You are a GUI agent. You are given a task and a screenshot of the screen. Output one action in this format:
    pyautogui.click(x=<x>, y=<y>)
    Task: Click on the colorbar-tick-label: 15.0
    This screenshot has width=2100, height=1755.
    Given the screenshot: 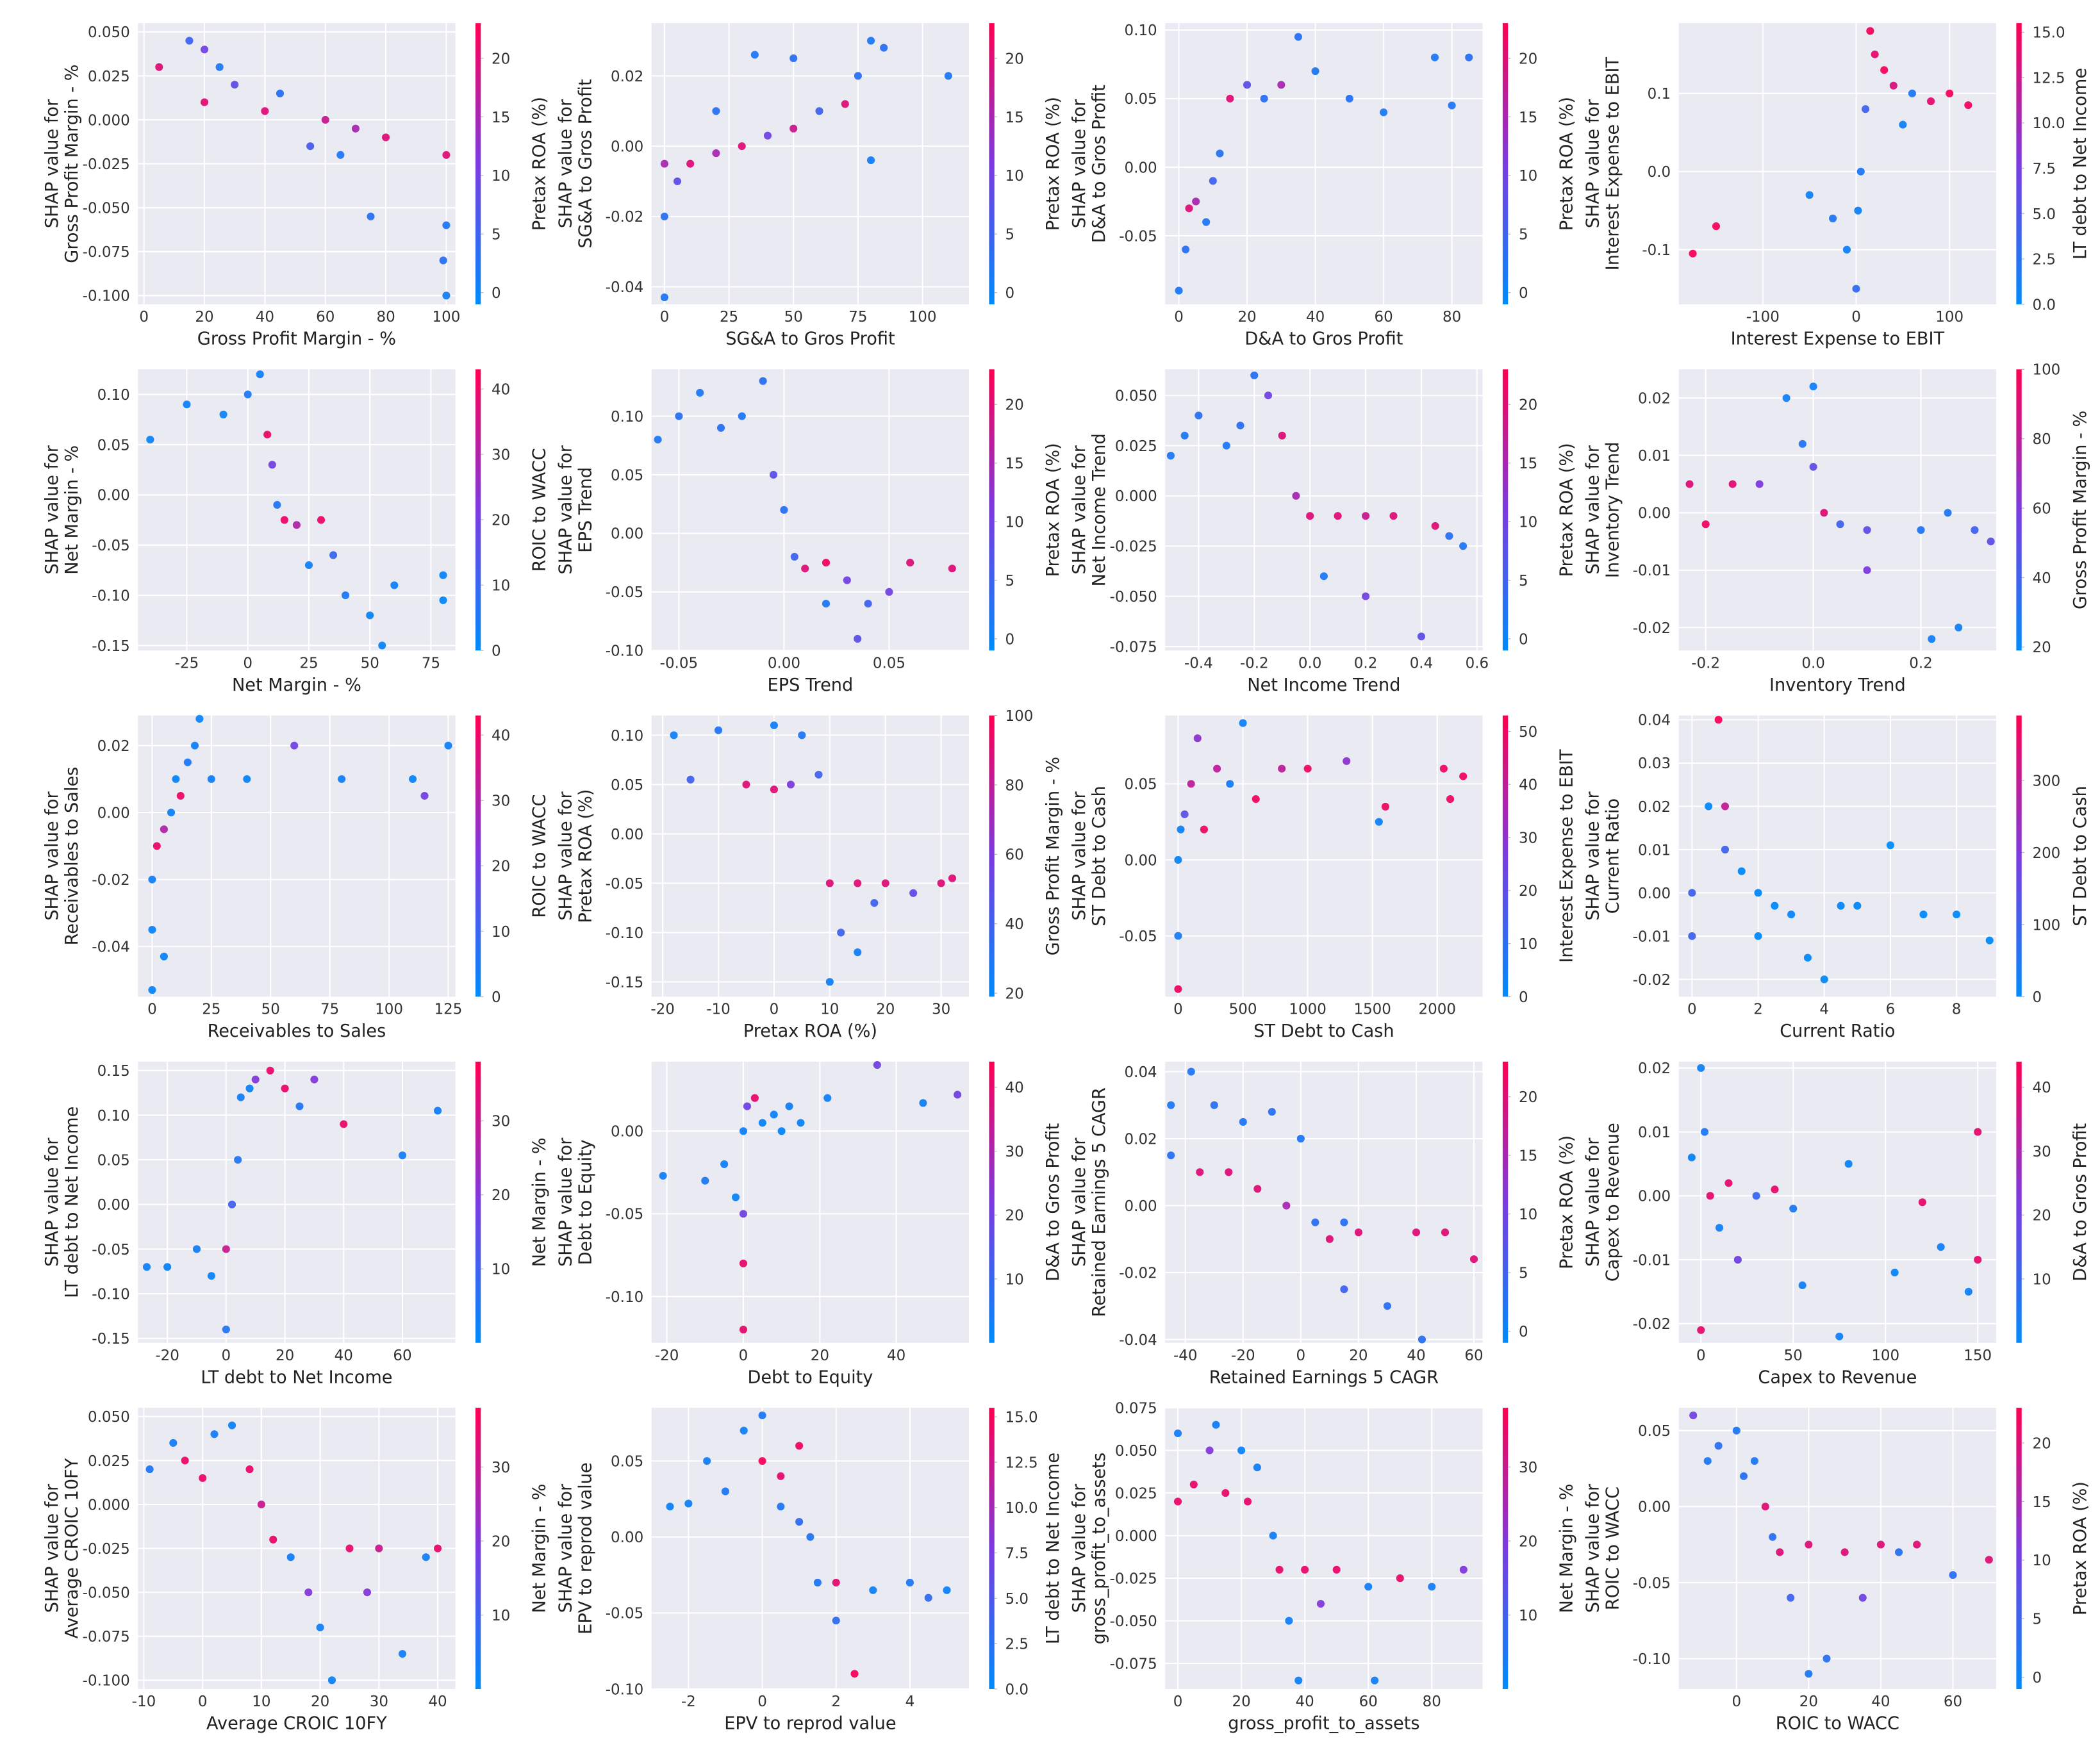 What is the action you would take?
    pyautogui.click(x=2048, y=33)
    